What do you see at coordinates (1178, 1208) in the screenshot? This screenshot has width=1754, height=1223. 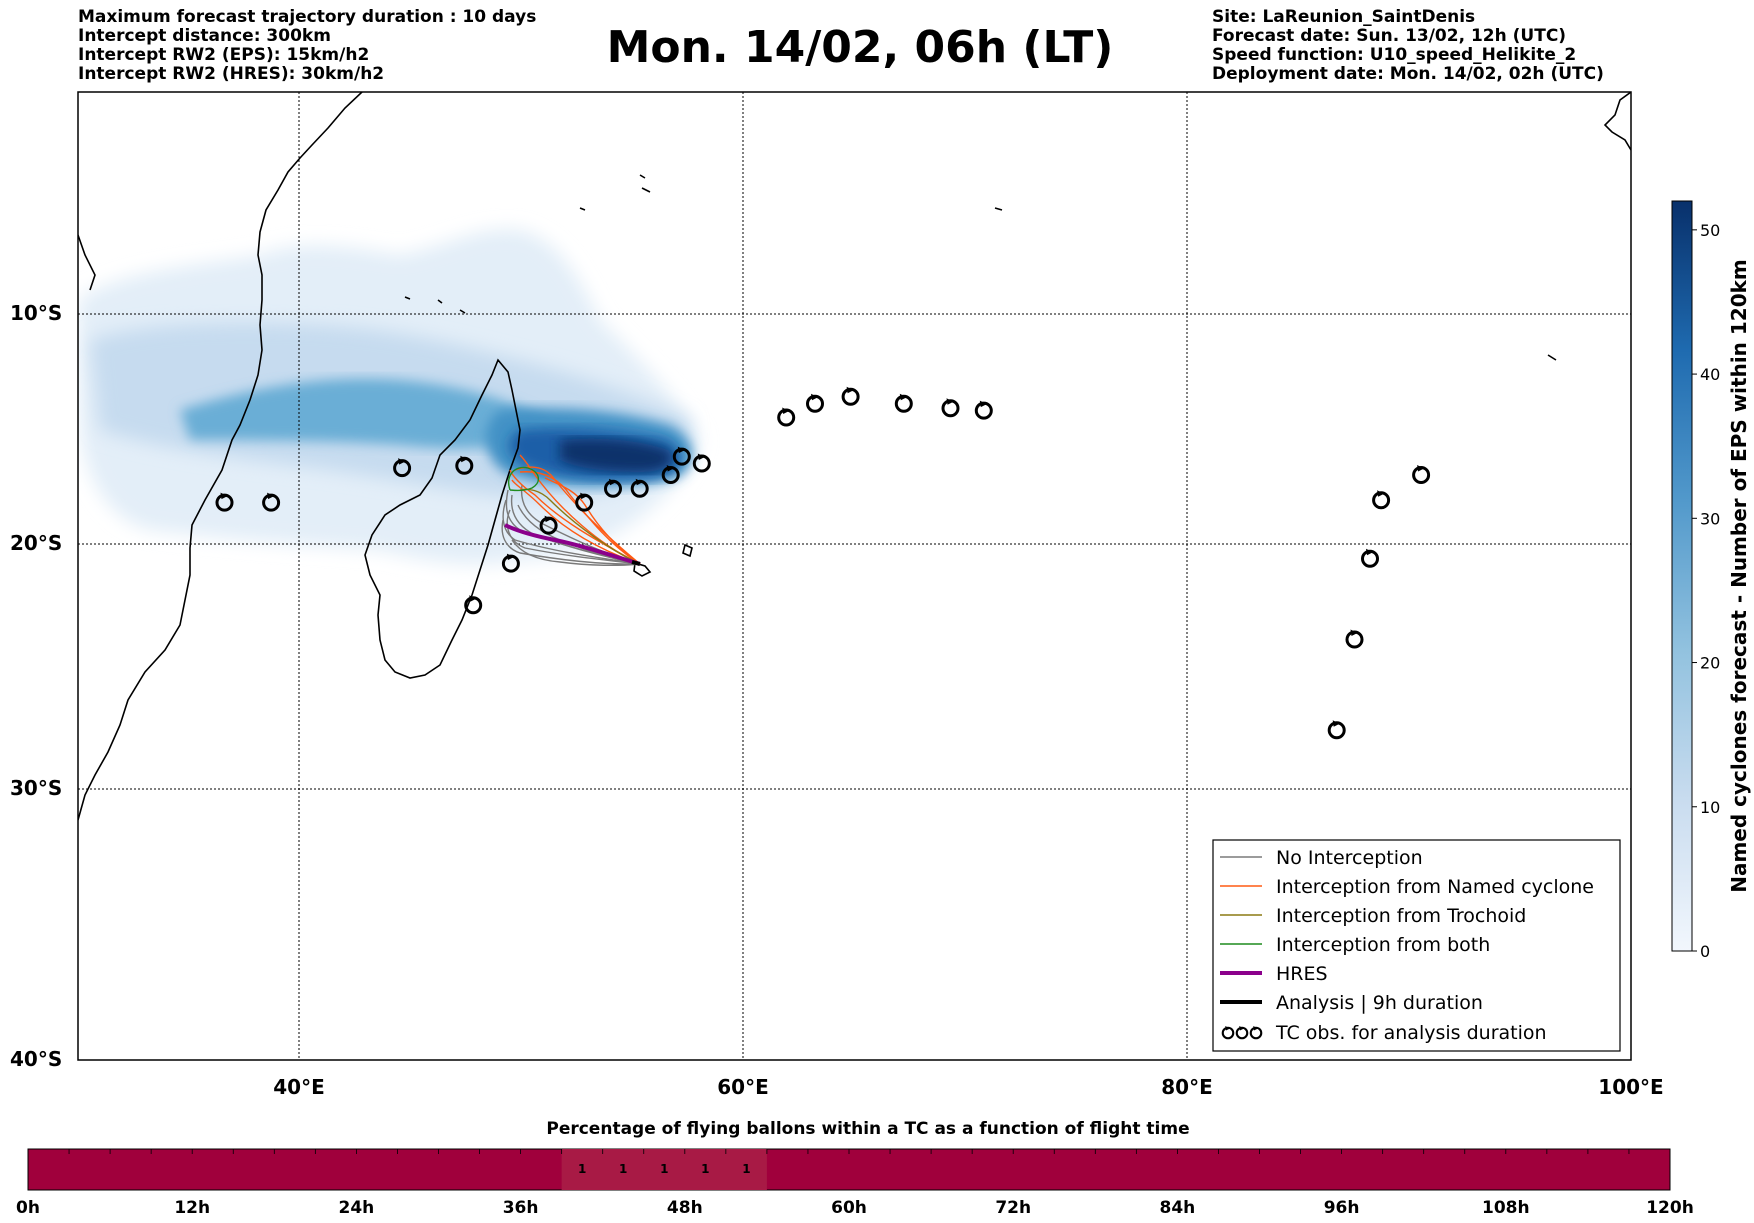 I see `flight-time-tick-label: 84h` at bounding box center [1178, 1208].